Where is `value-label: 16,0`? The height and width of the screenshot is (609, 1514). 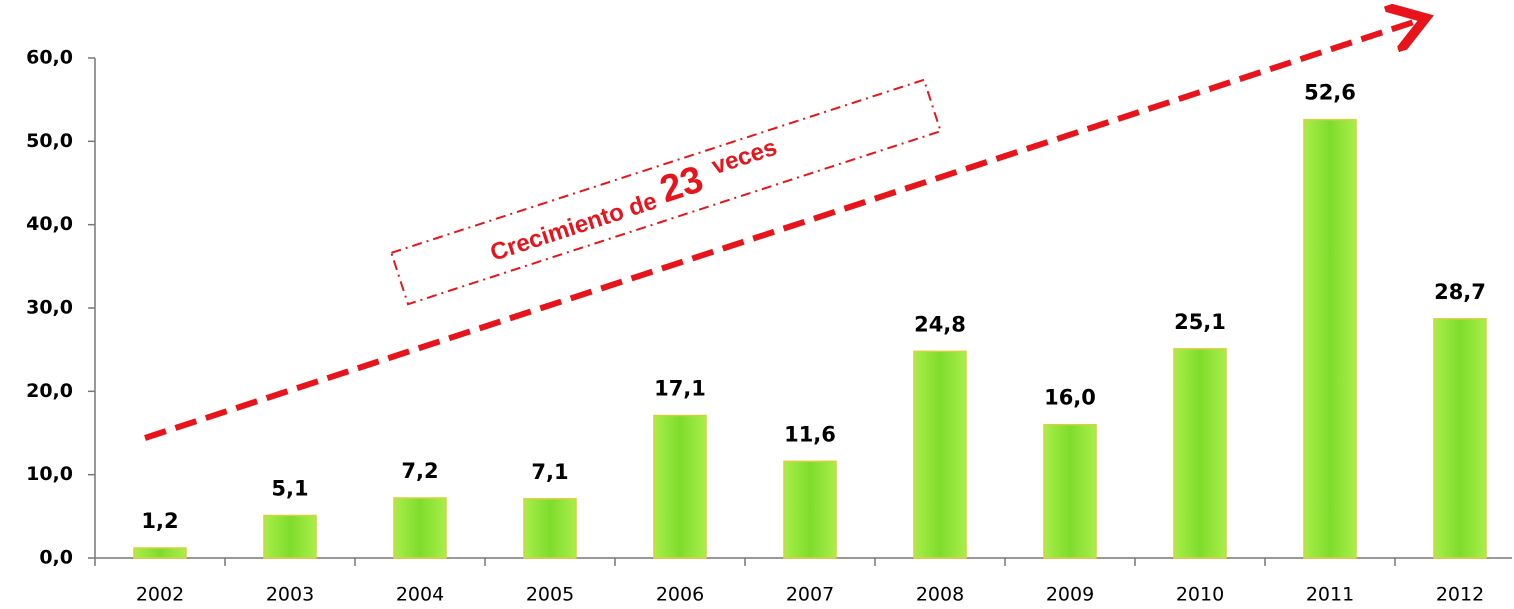 value-label: 16,0 is located at coordinates (1070, 398).